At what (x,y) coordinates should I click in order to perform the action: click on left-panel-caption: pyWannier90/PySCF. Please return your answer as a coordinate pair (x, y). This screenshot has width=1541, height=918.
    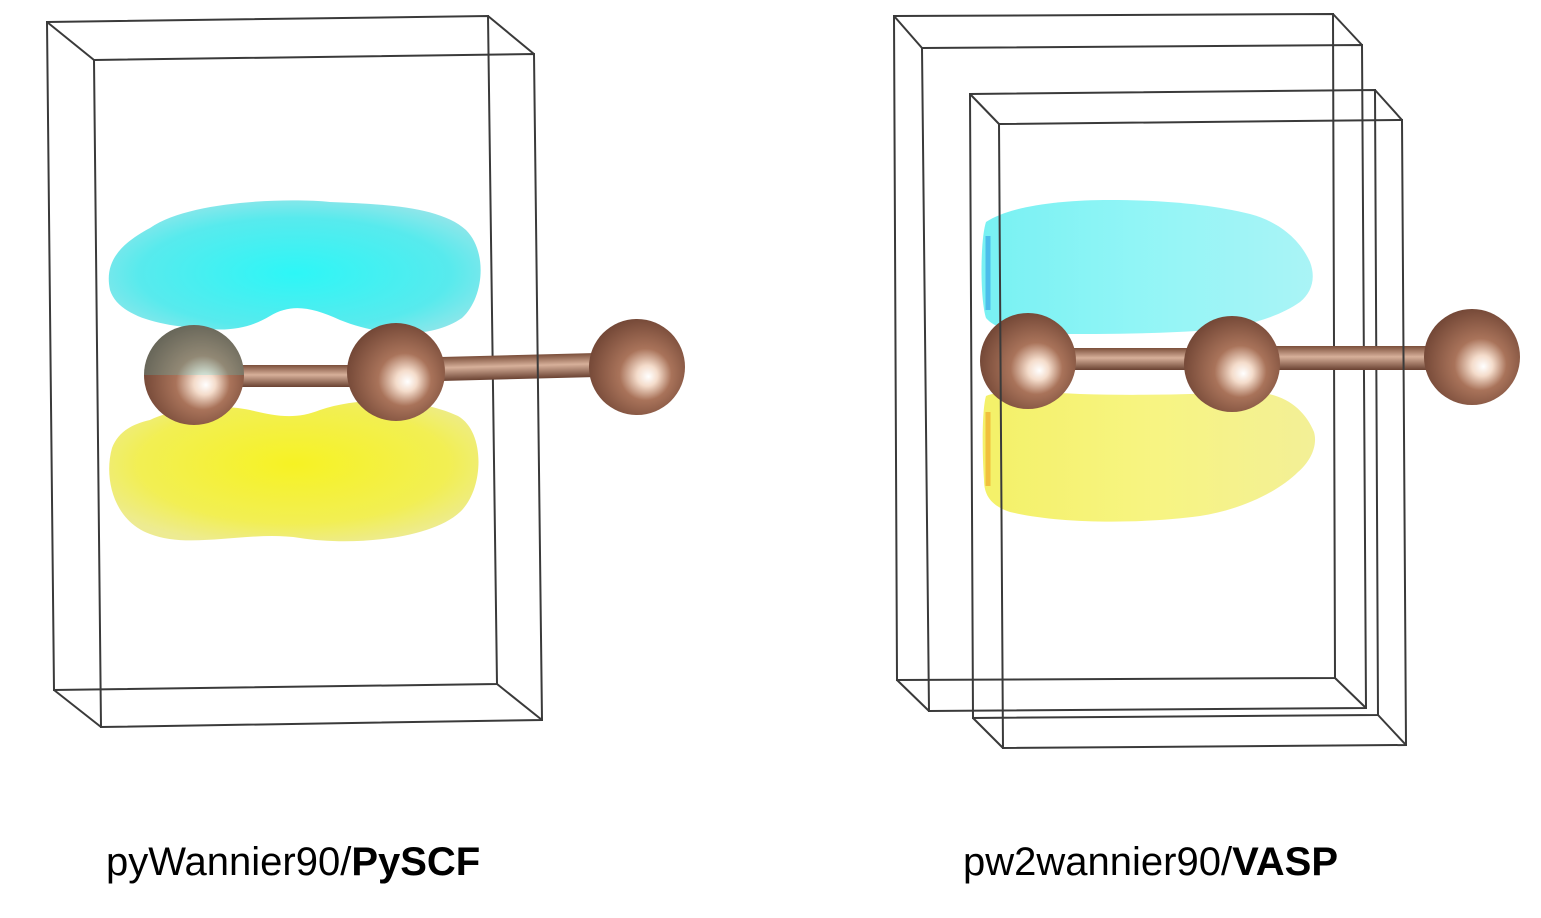
    Looking at the image, I should click on (293, 862).